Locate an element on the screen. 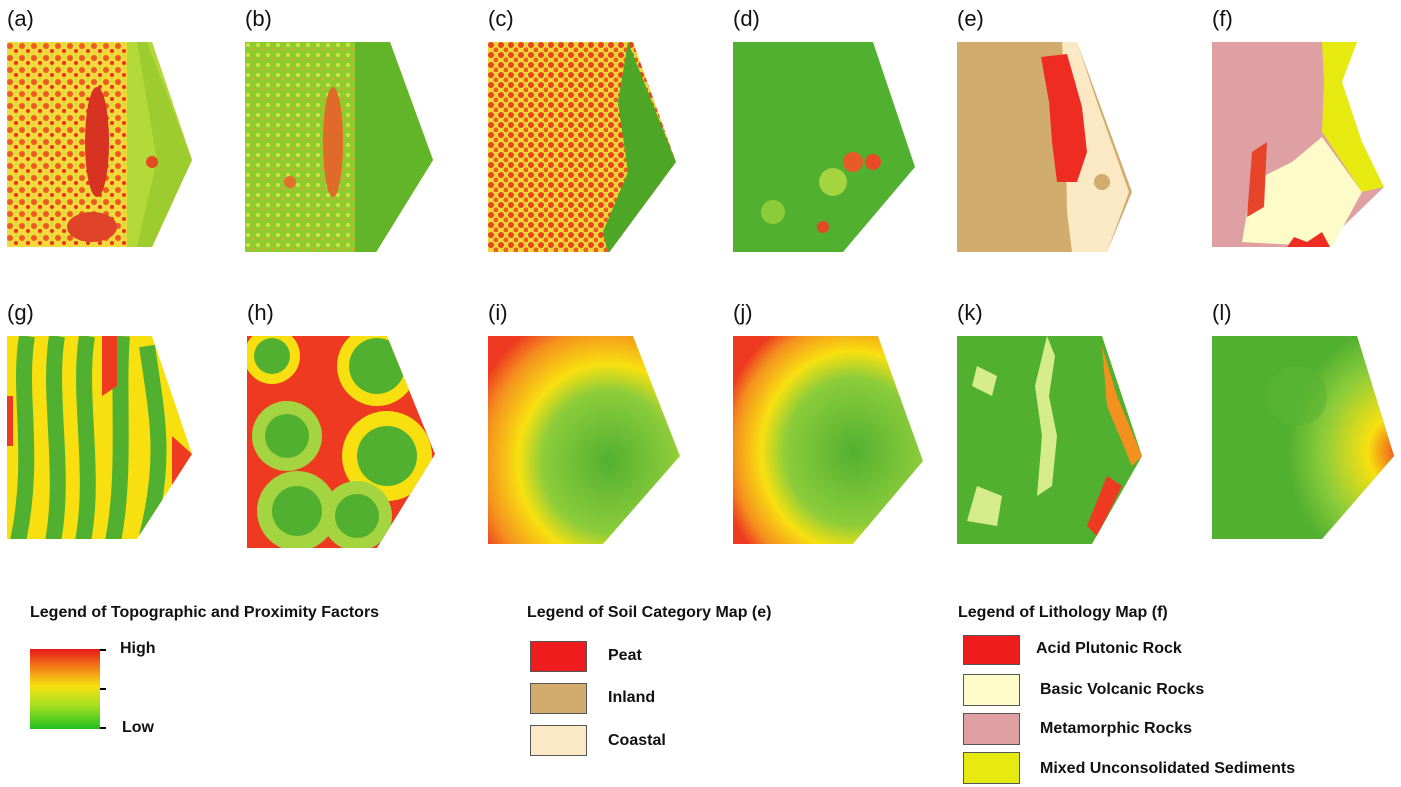 This screenshot has width=1401, height=787. map-f is located at coordinates (1298, 144).